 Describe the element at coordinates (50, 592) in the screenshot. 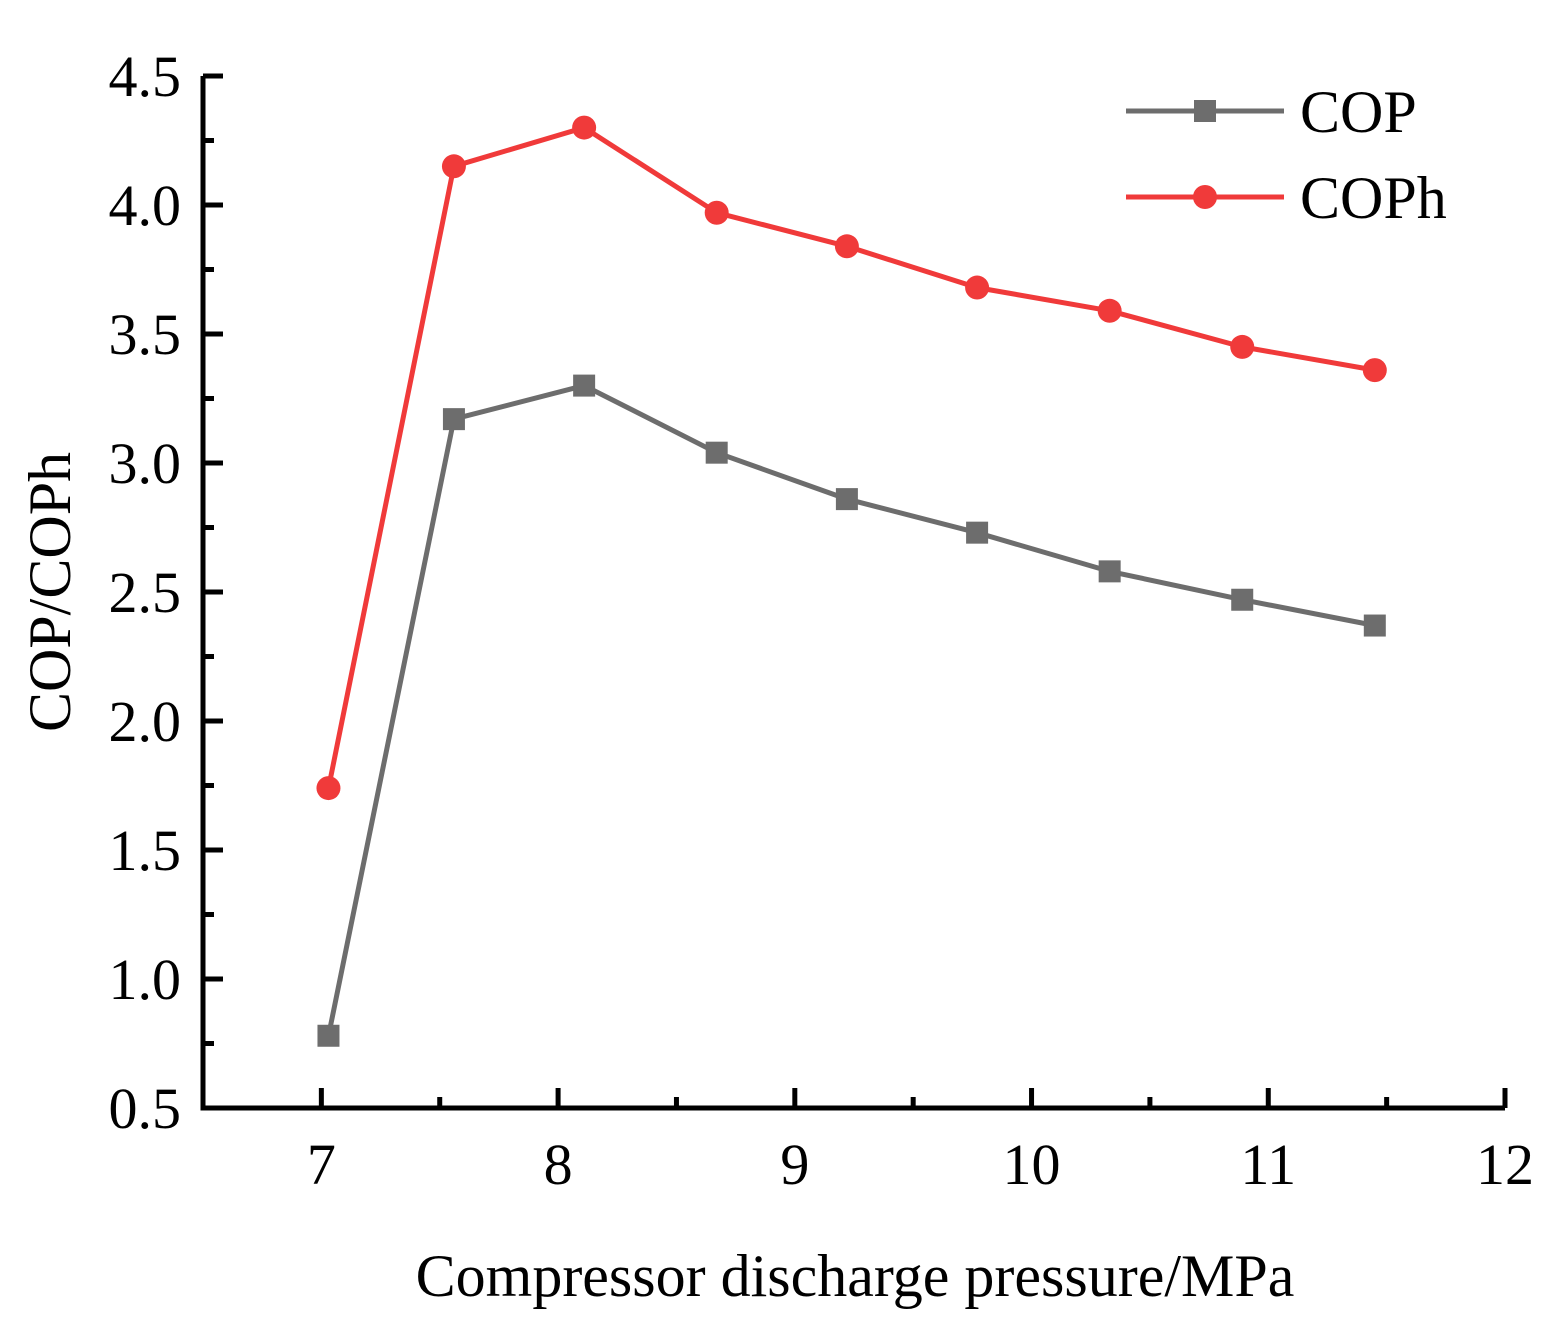

I see `y-axis-title: COP/COPh` at that location.